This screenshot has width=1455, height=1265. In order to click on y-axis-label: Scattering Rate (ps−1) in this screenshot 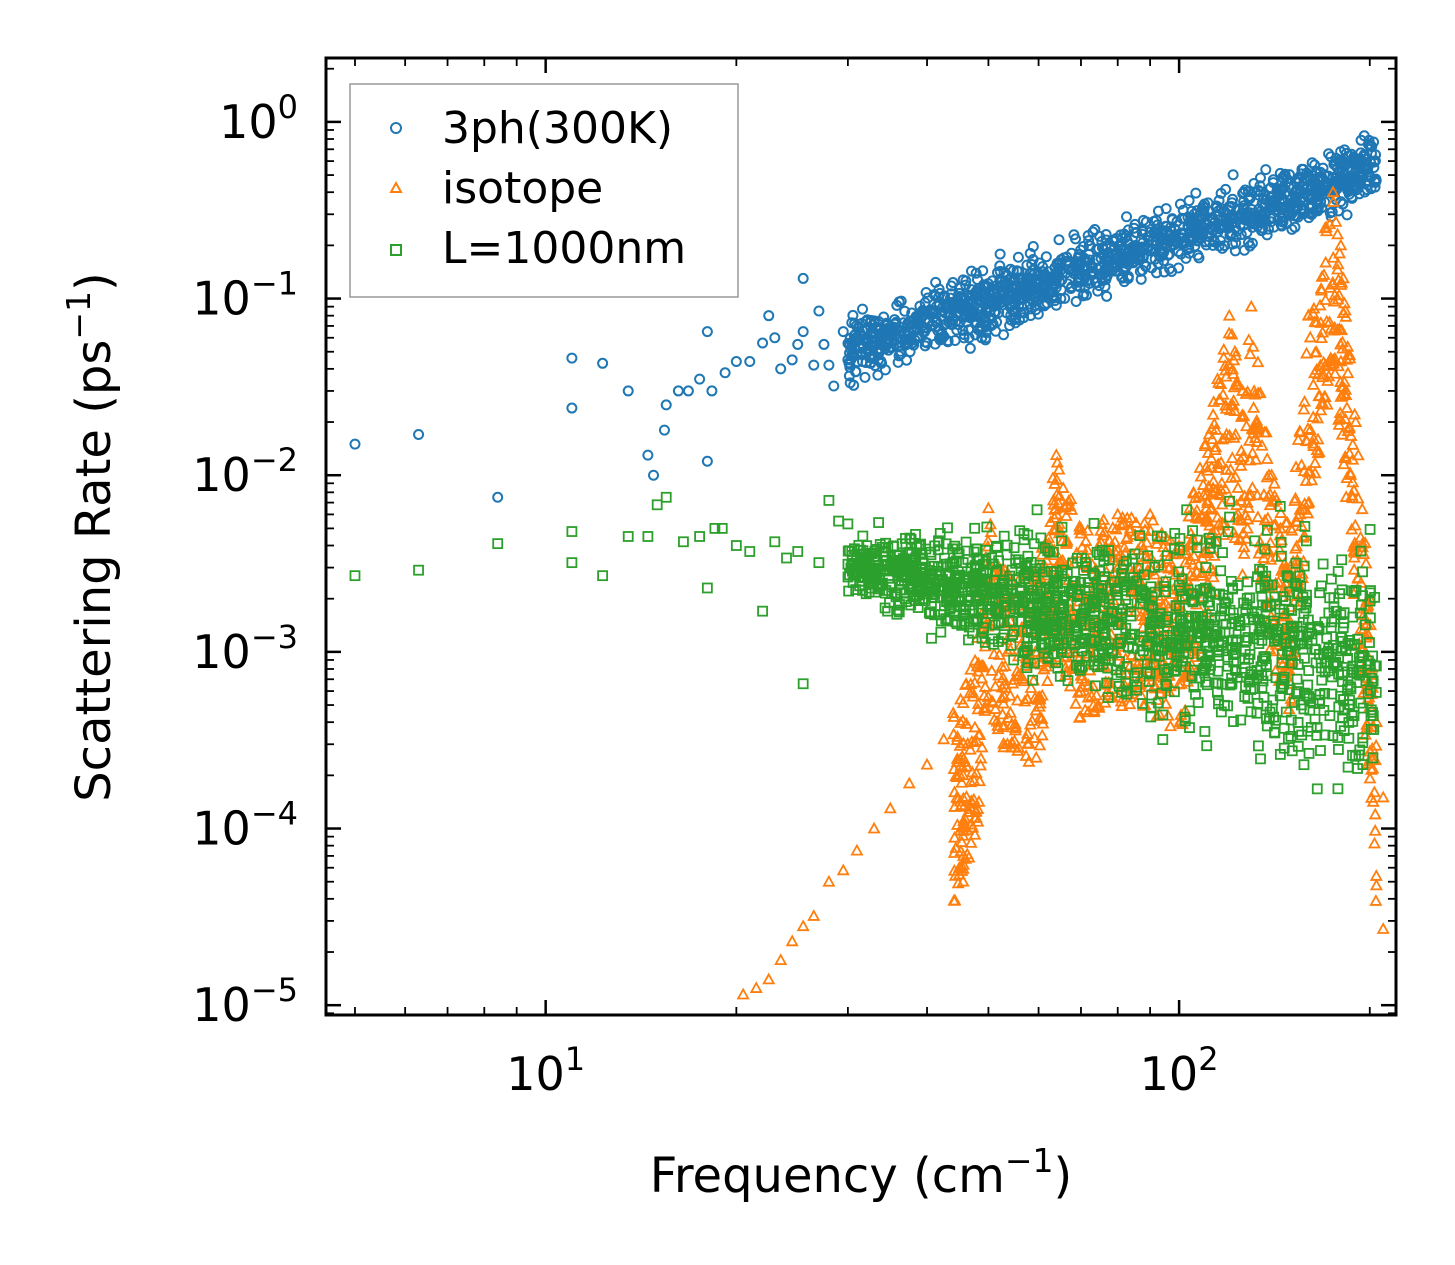, I will do `click(90, 537)`.